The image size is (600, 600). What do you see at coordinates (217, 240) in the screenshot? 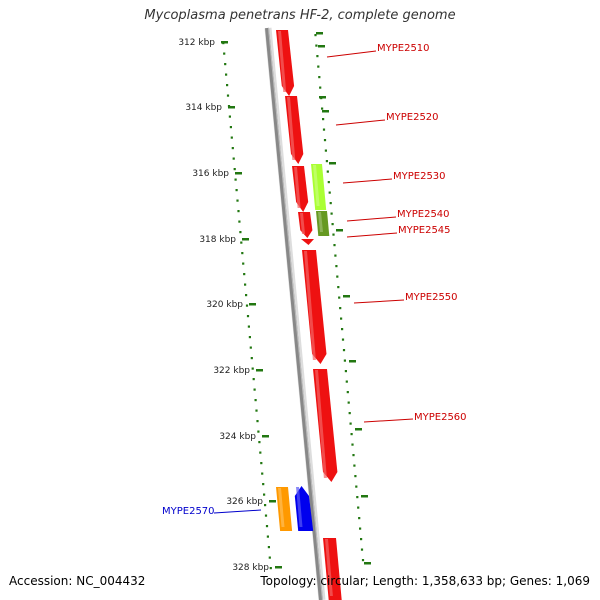
I see `scale-tick-label: 318 kbp` at bounding box center [217, 240].